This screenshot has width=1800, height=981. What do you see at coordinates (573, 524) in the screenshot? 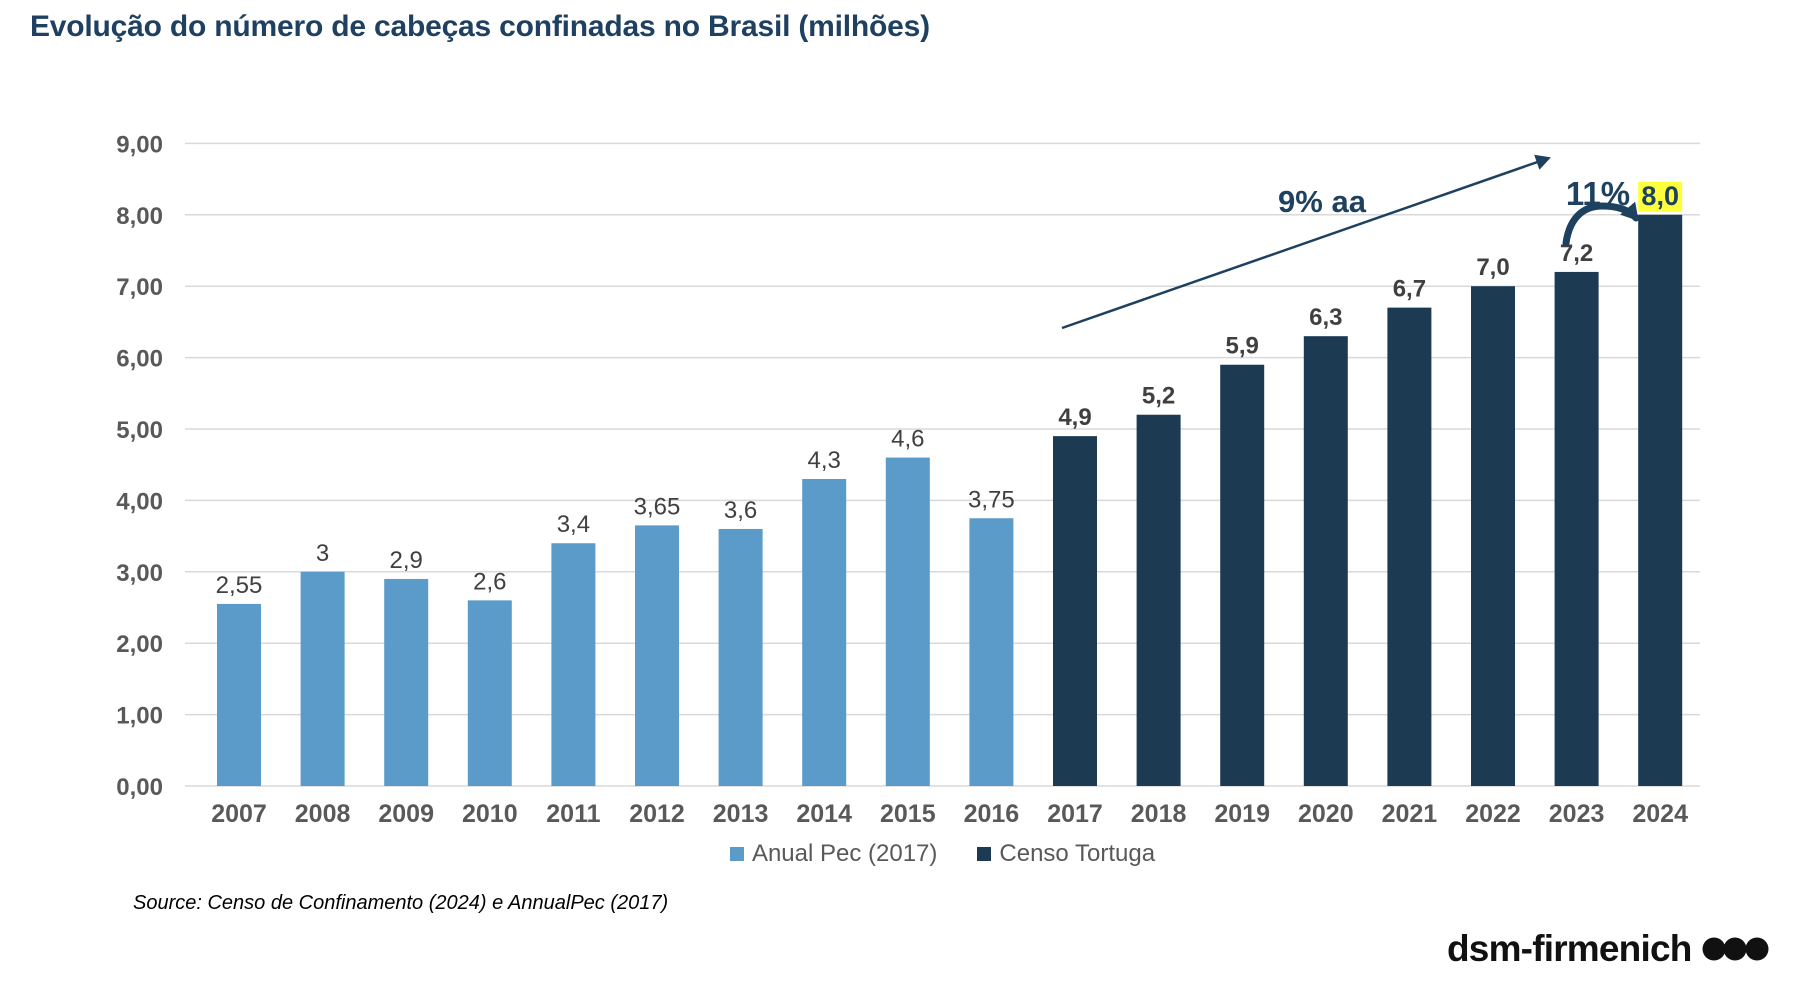
I see `bar-value-label-2011: 3,4` at bounding box center [573, 524].